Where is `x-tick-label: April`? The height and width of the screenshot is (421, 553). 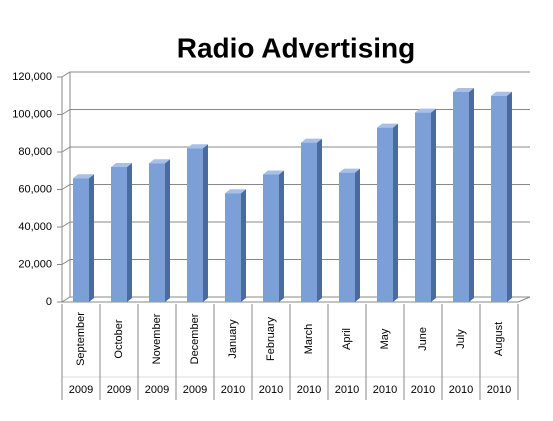 x-tick-label: April is located at coordinates (347, 339).